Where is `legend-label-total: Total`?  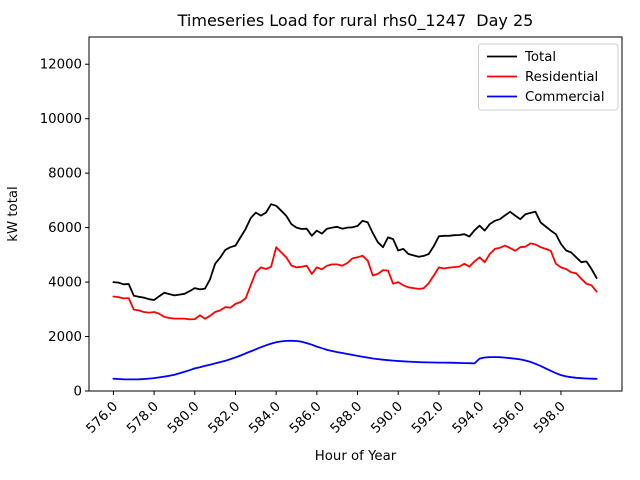 legend-label-total: Total is located at coordinates (540, 57).